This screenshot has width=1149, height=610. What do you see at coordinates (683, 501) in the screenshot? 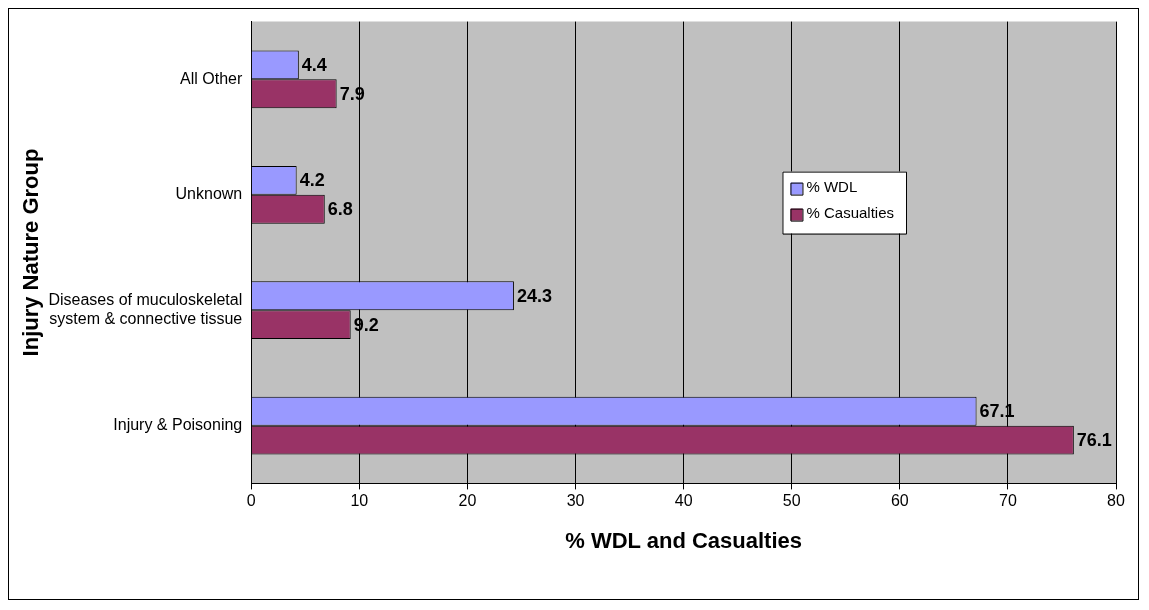
I see `x-tick-label: 40` at bounding box center [683, 501].